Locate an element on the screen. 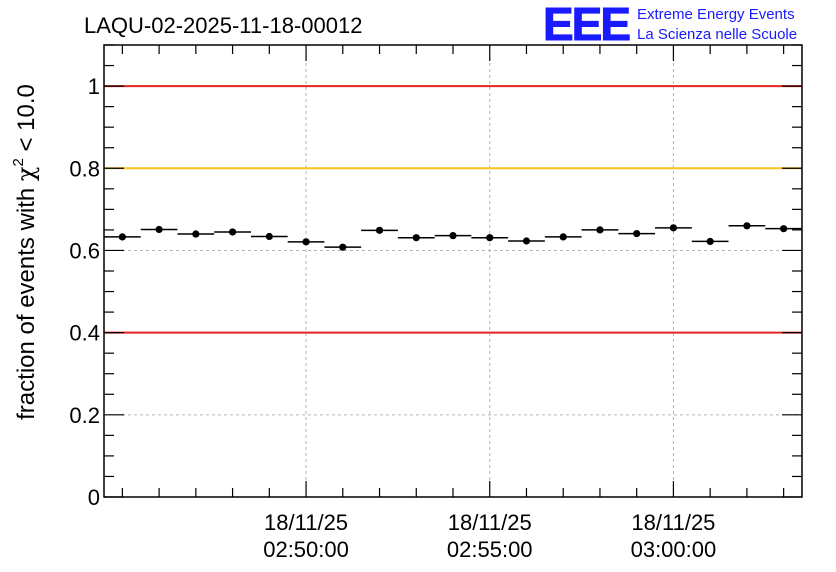 The width and height of the screenshot is (836, 572). y-axis-label-symbol: χ is located at coordinates (26, 173).